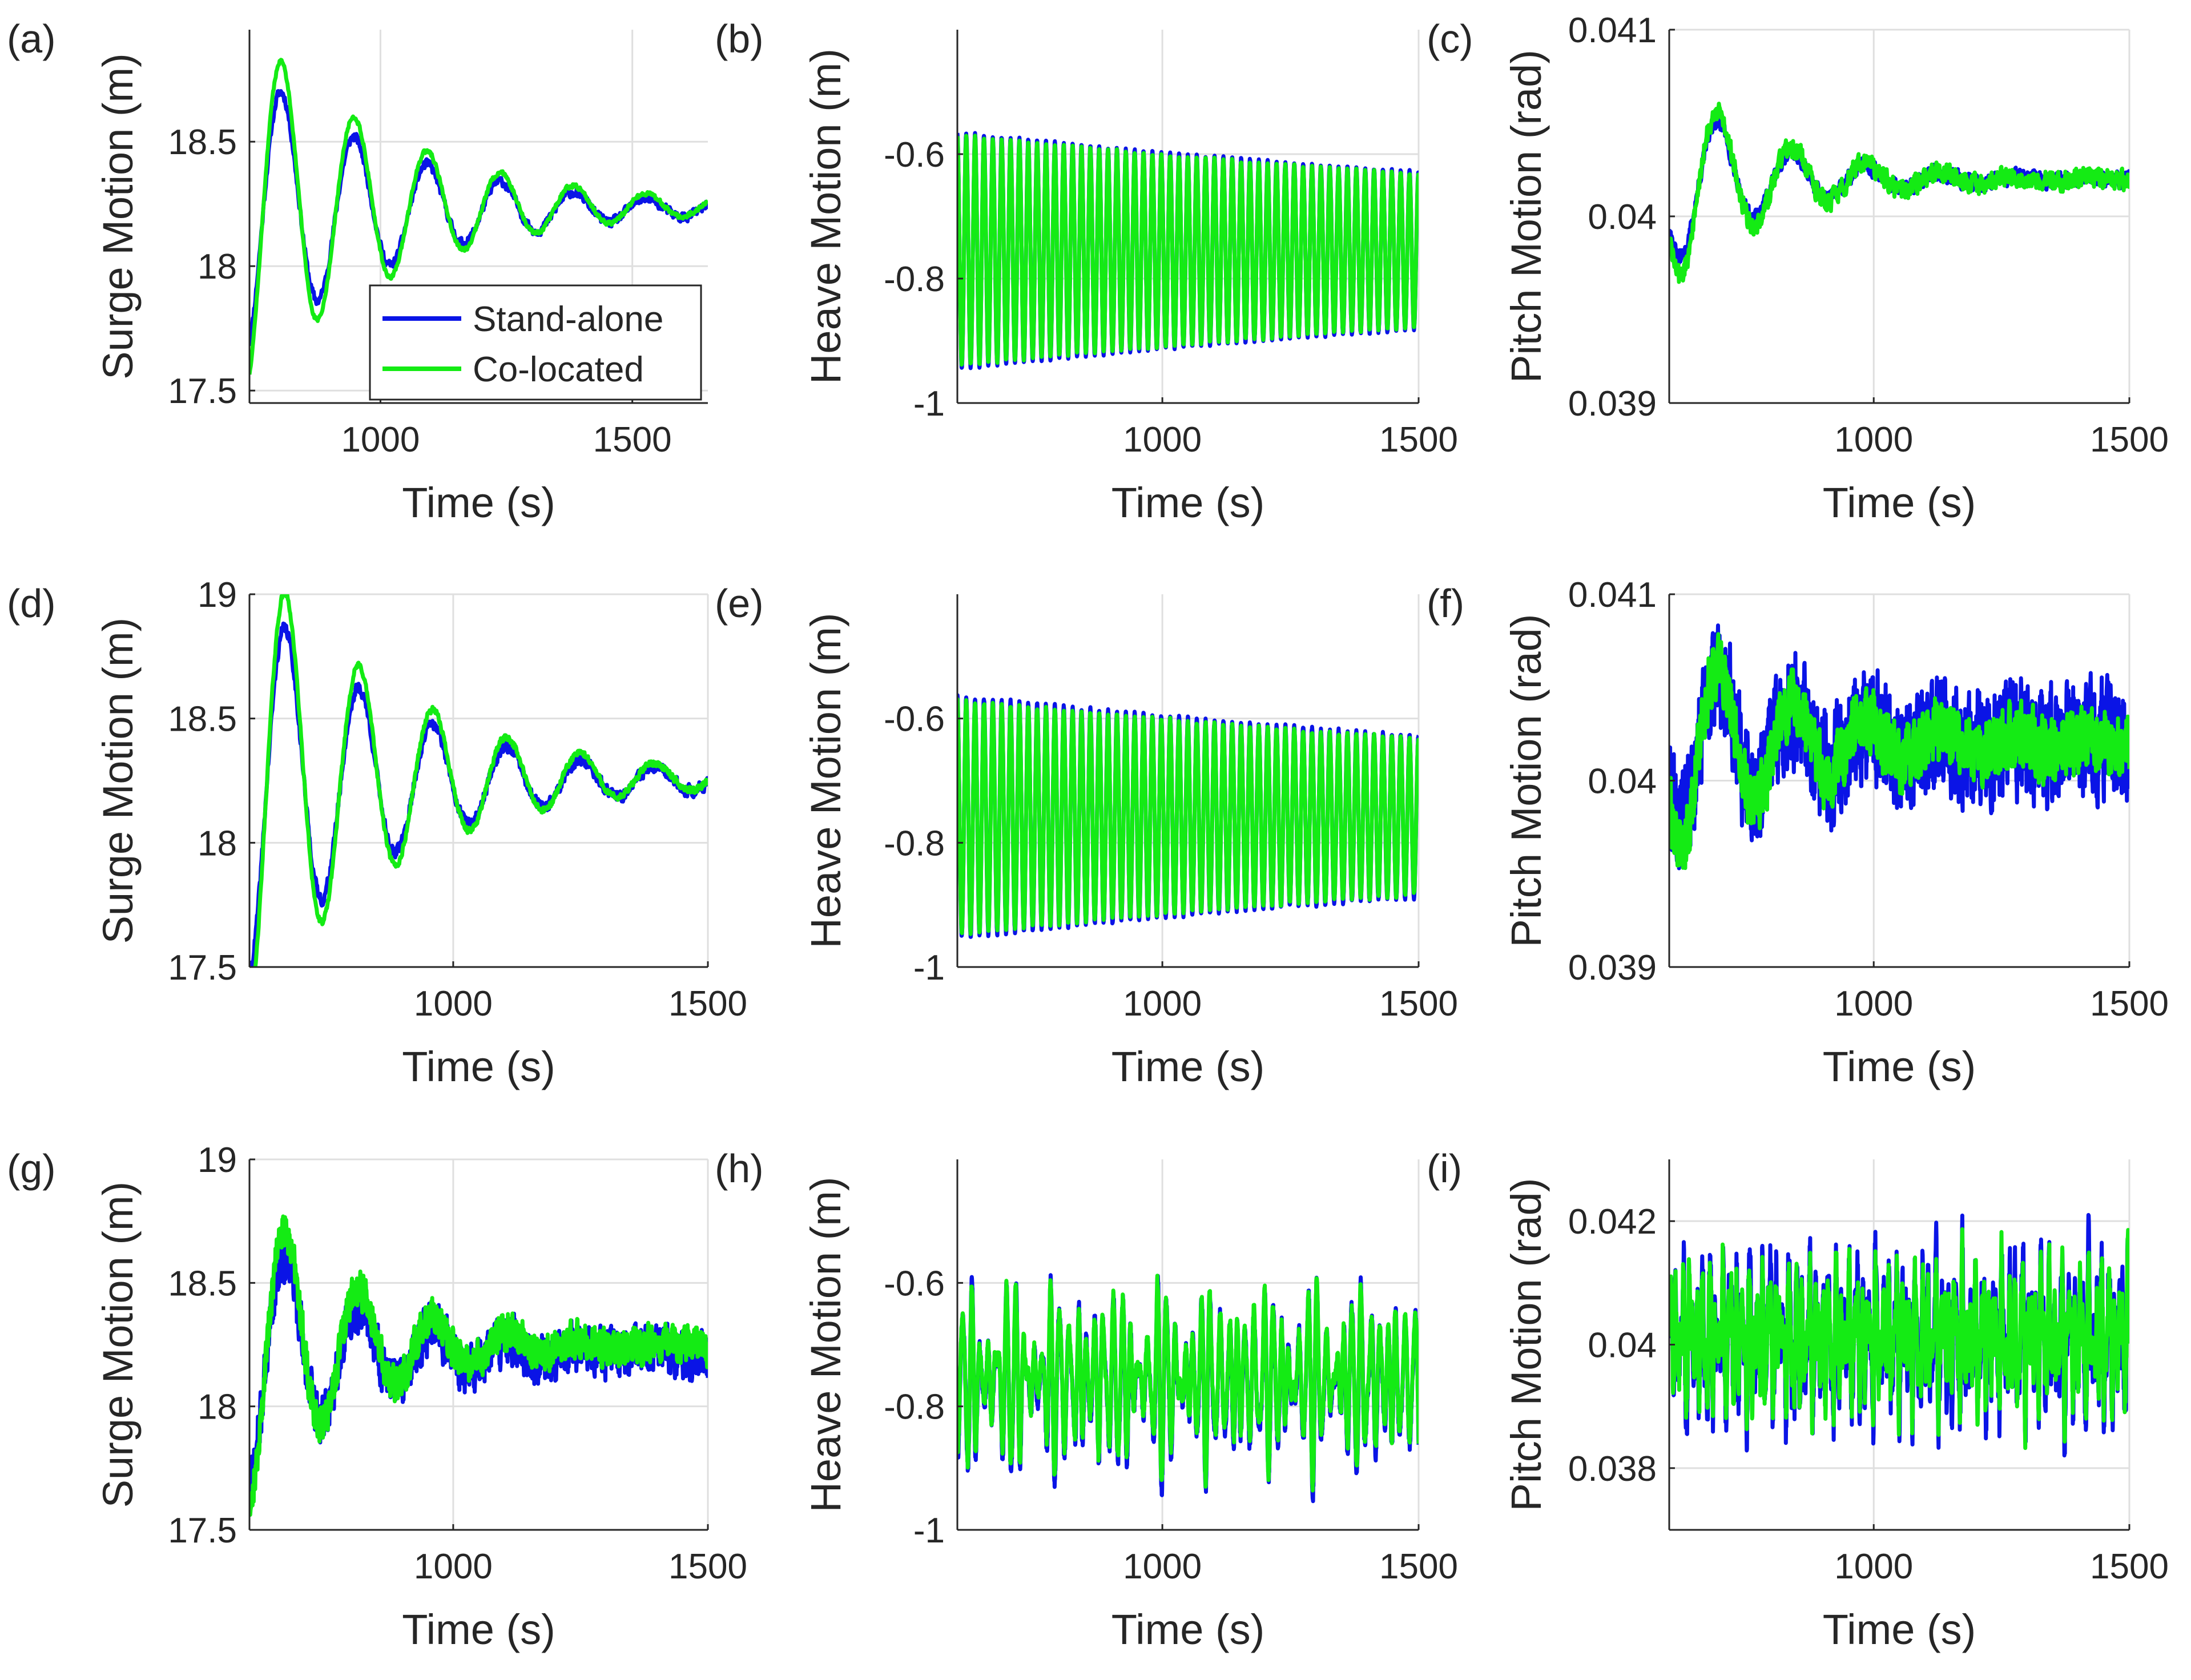 This screenshot has height=1680, width=2191. Describe the element at coordinates (739, 1168) in the screenshot. I see `panel-label: (h)` at that location.